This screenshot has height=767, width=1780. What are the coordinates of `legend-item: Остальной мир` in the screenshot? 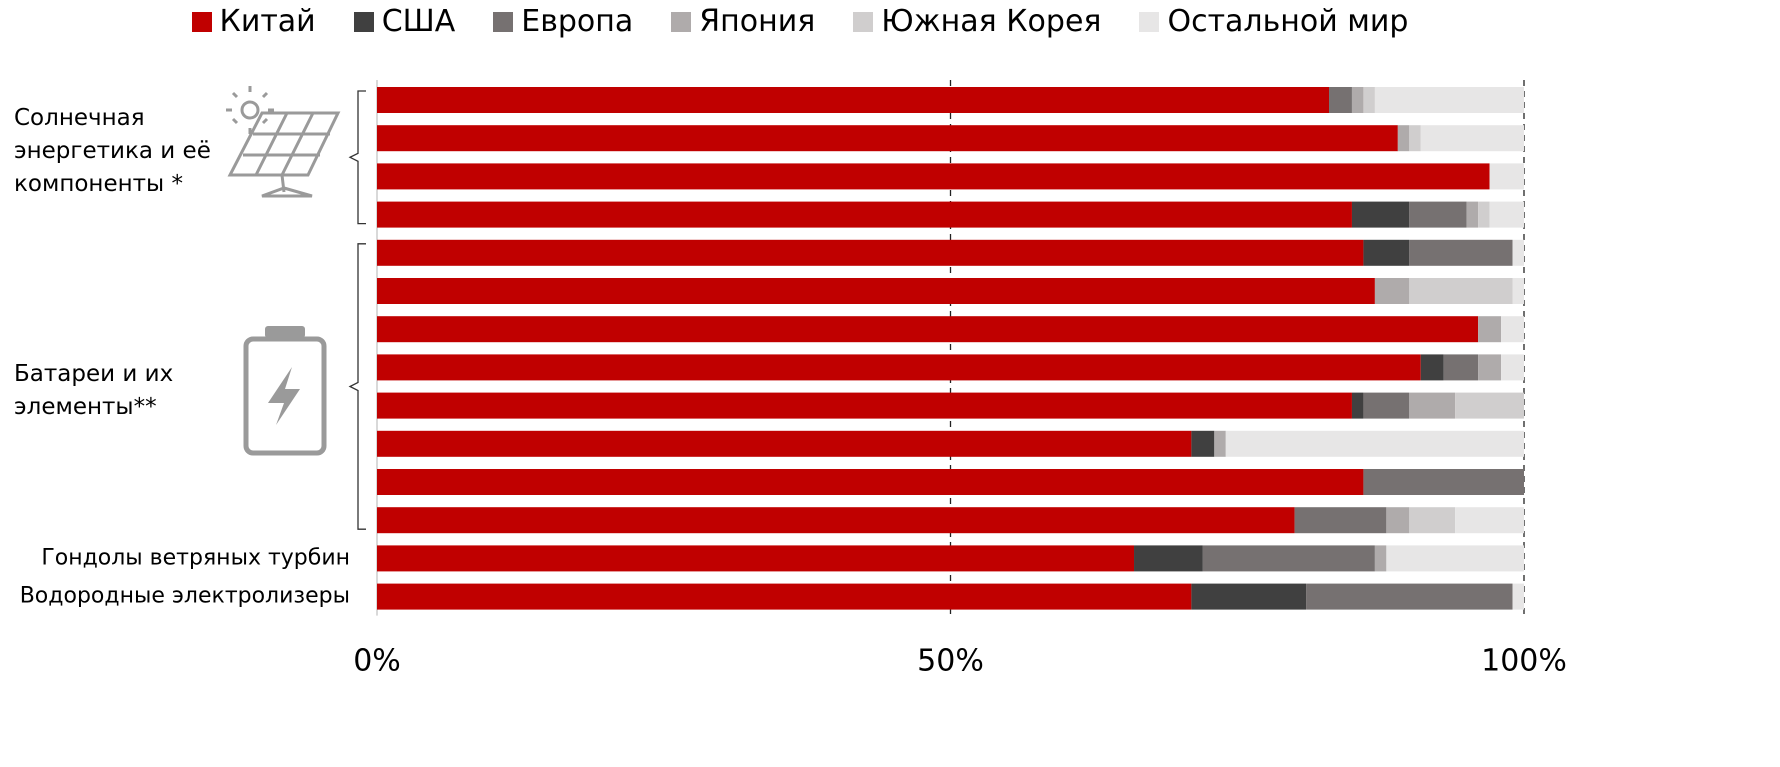 It's located at (1273, 21).